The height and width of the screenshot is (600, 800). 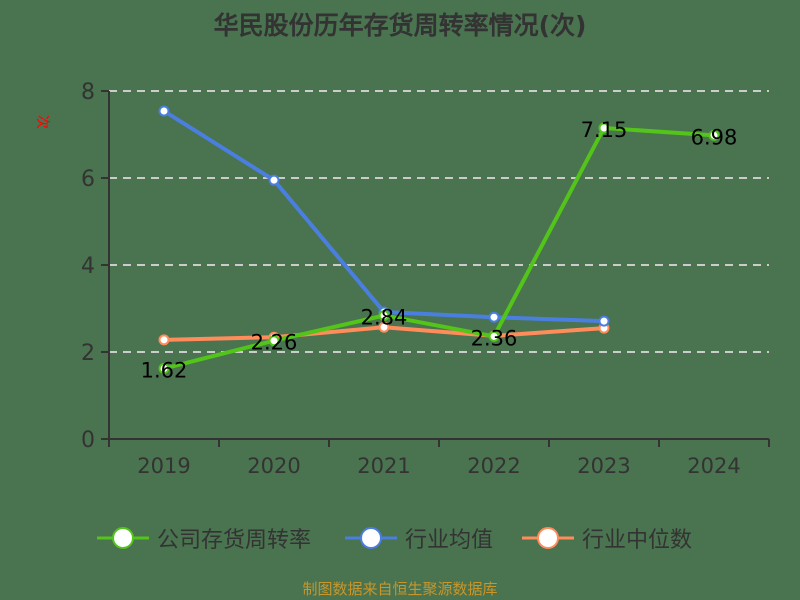 What do you see at coordinates (383, 466) in the screenshot?
I see `x-tick-label: 2021` at bounding box center [383, 466].